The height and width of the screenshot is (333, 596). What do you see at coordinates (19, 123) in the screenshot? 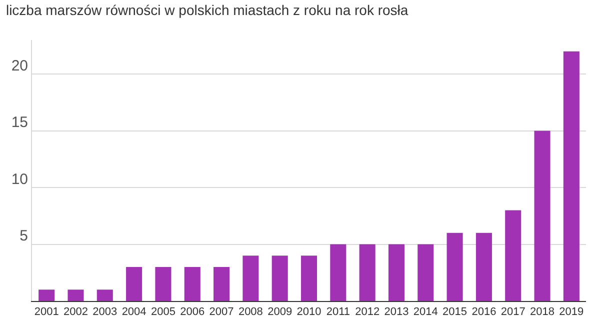
I see `y-tick-label: 15` at bounding box center [19, 123].